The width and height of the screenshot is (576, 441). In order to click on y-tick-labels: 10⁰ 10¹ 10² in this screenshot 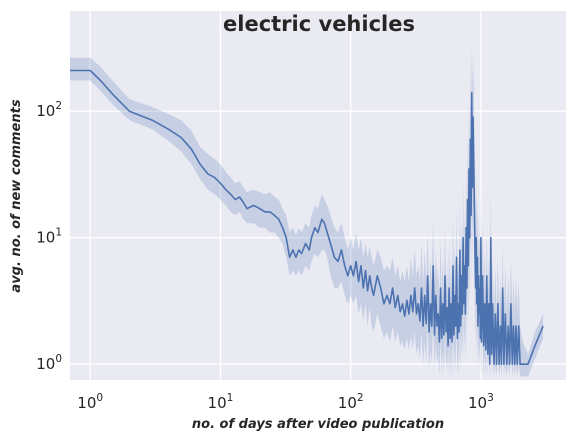, I will do `click(49, 236)`.